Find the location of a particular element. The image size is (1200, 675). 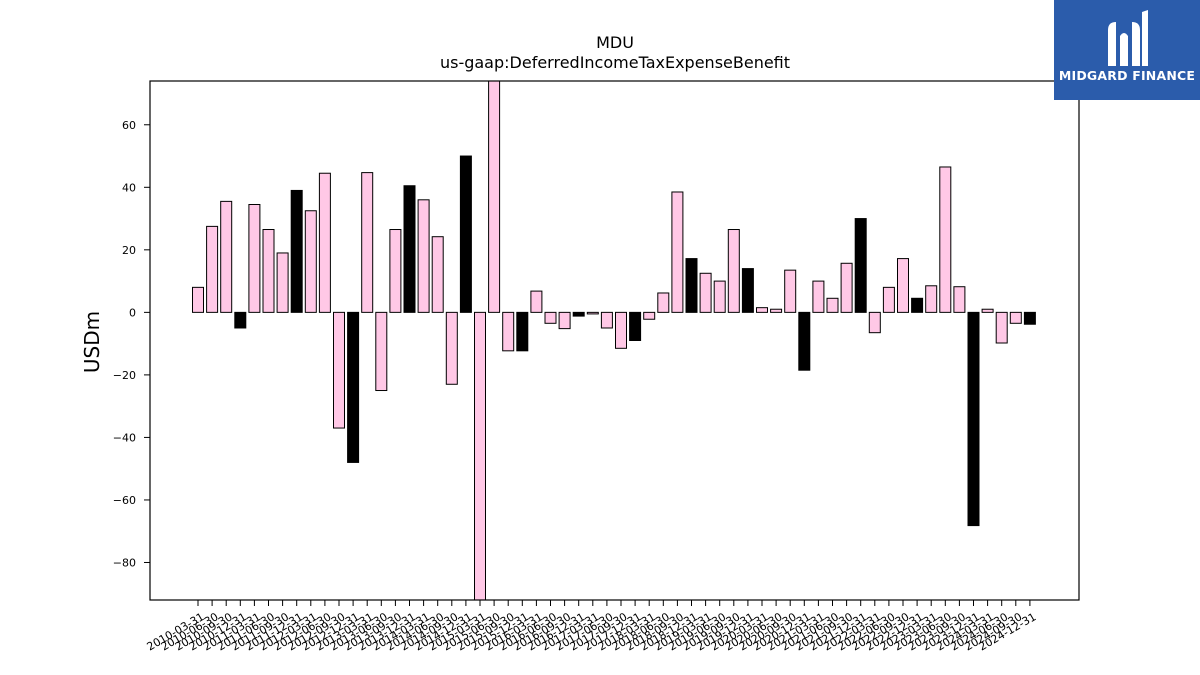

chart-subtitle: us-gaap:DeferredIncomeTaxExpenseBenefit is located at coordinates (615, 62).